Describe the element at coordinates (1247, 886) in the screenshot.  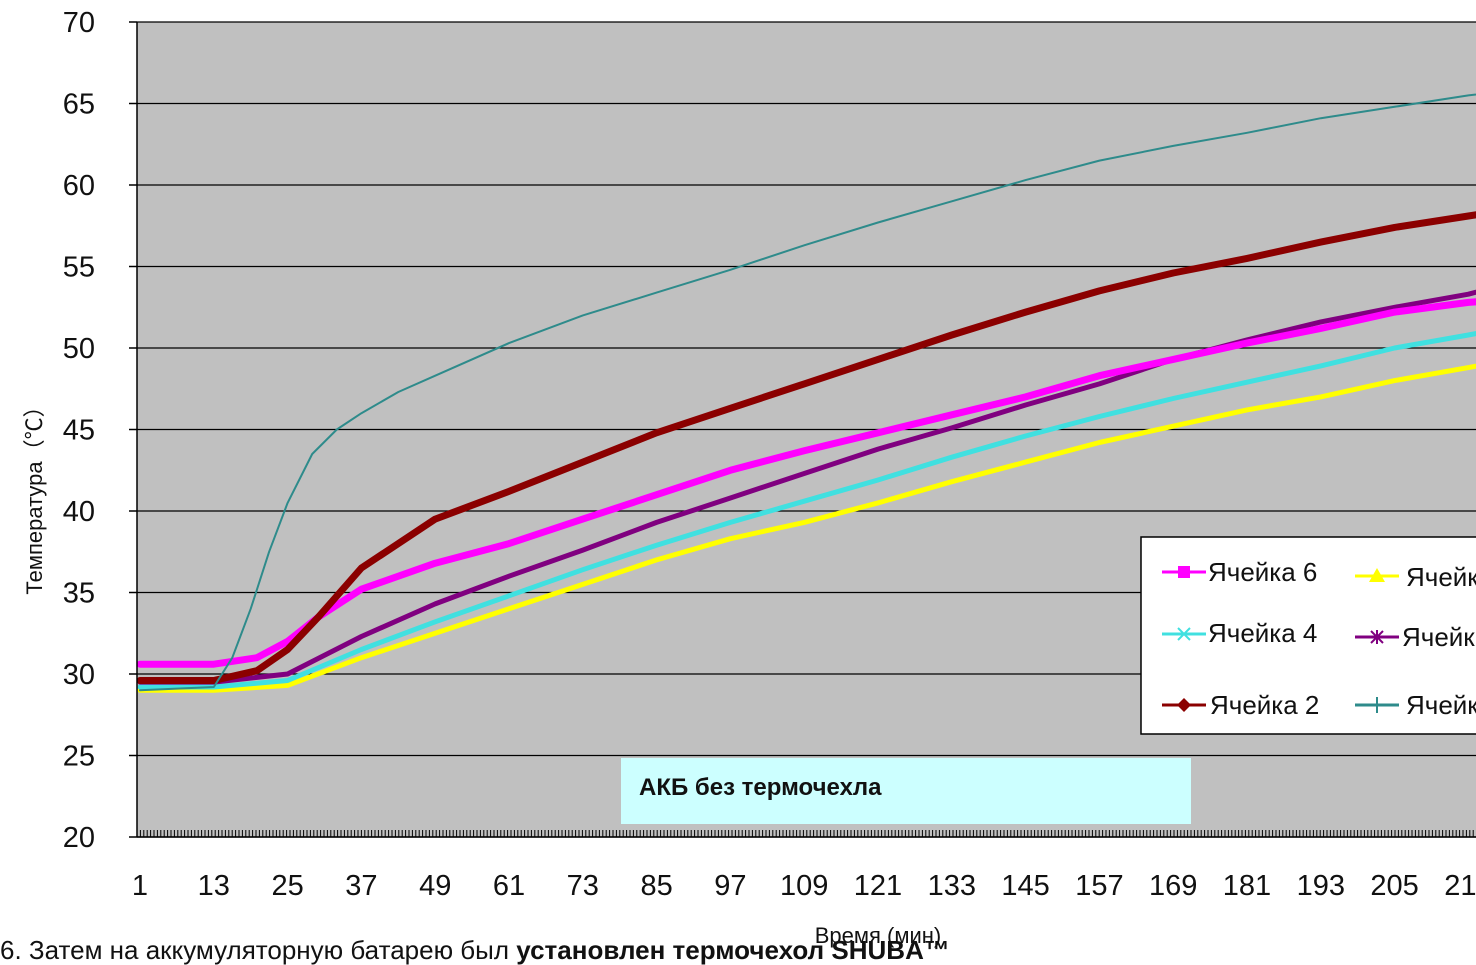
I see `x-tick-label: 181` at that location.